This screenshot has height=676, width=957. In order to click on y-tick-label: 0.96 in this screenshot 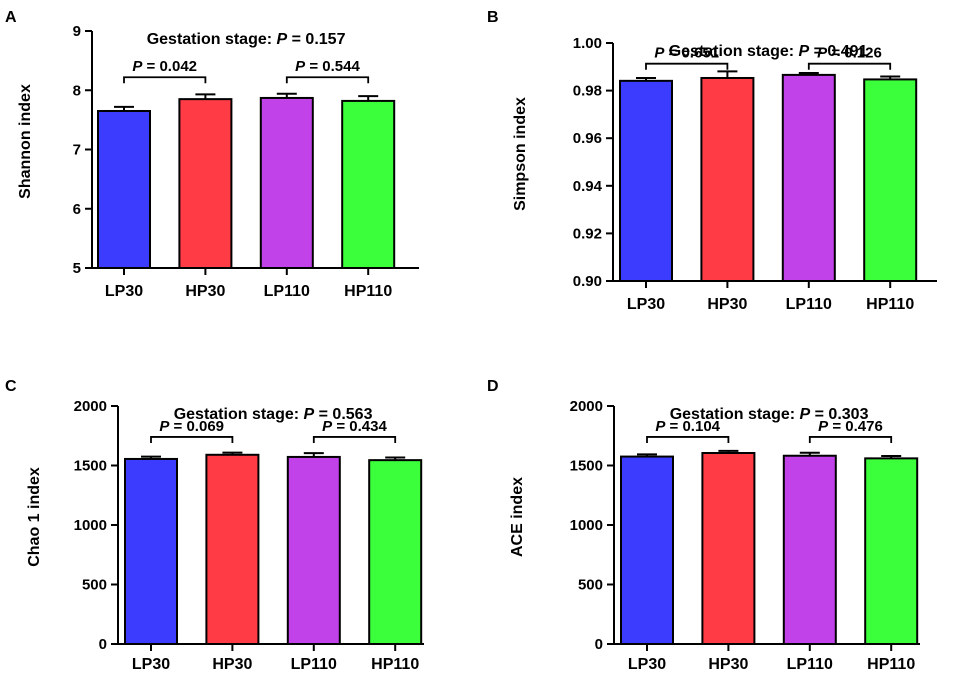, I will do `click(587, 138)`.